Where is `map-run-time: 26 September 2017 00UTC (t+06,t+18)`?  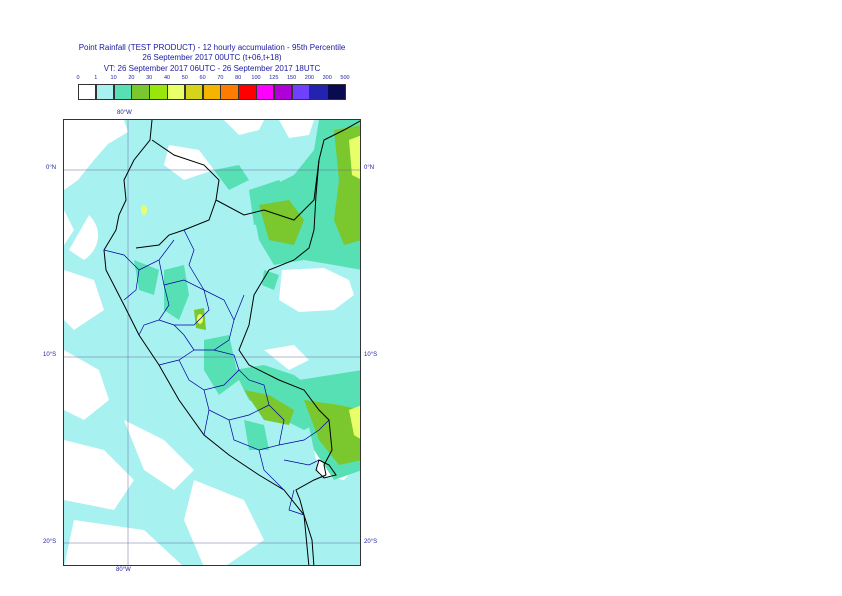
map-run-time: 26 September 2017 00UTC (t+06,t+18) is located at coordinates (212, 57).